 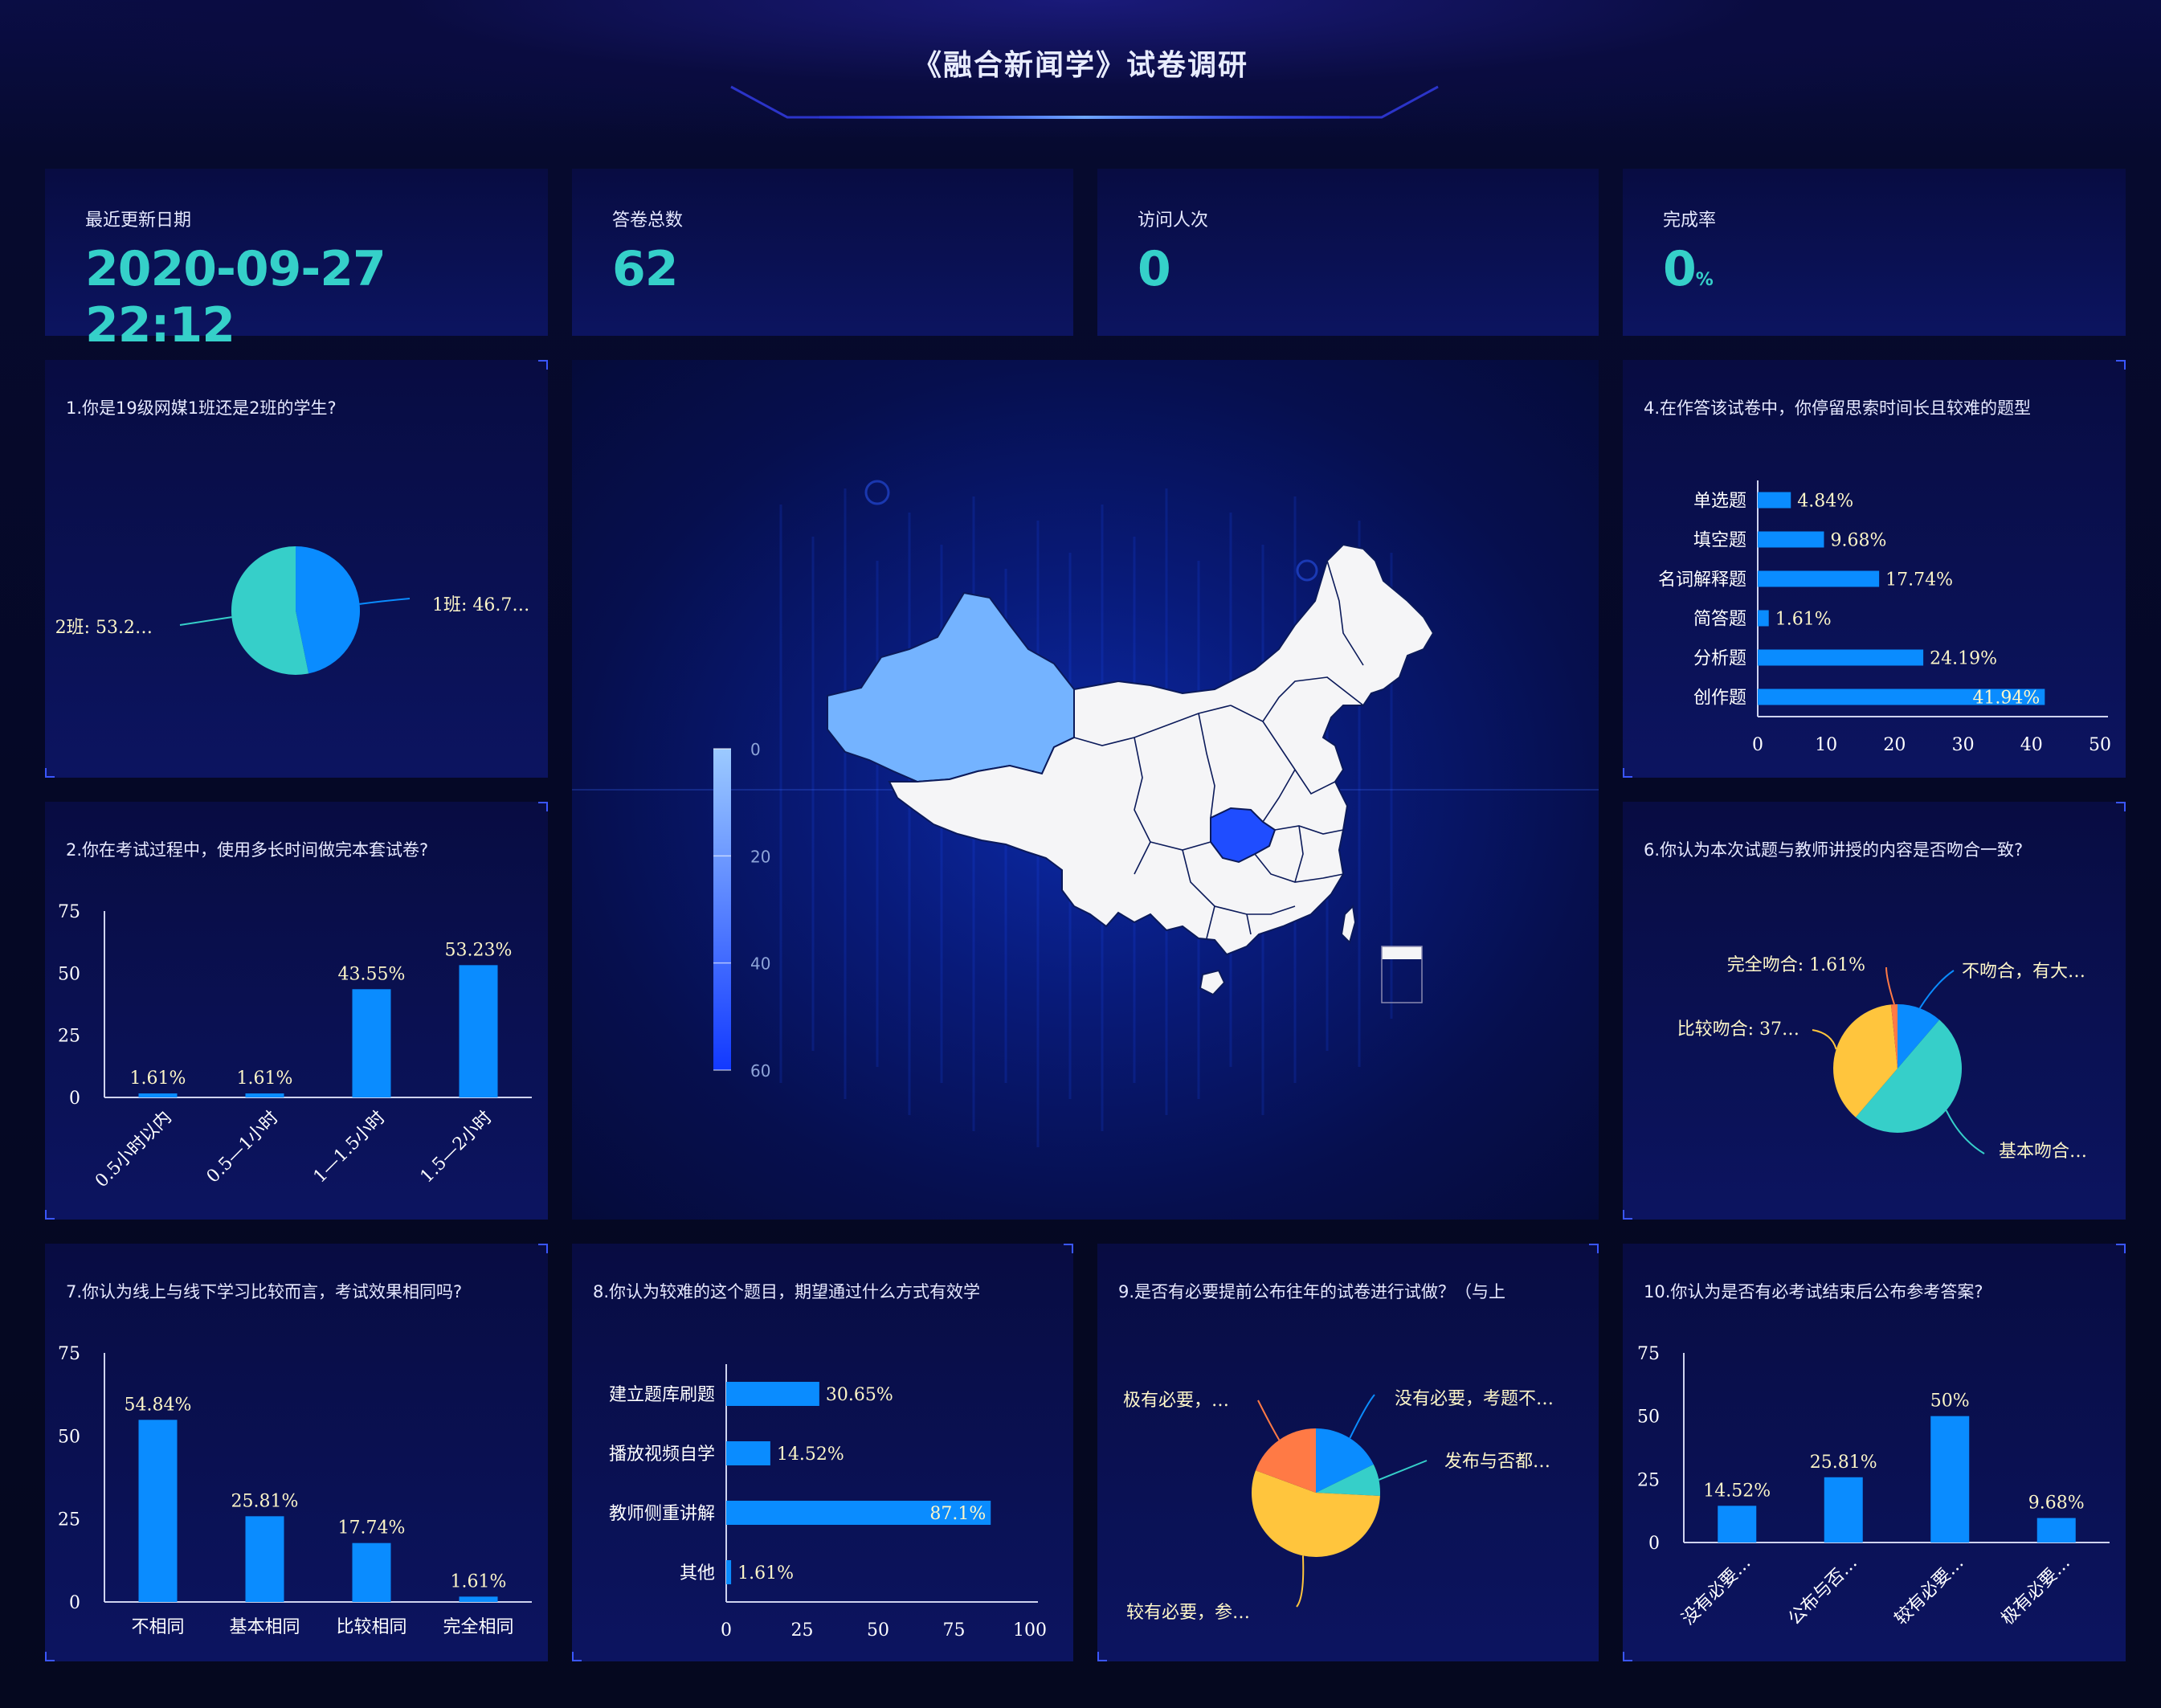 What do you see at coordinates (457, 1147) in the screenshot?
I see `x-tick-label: 1.5—2小时` at bounding box center [457, 1147].